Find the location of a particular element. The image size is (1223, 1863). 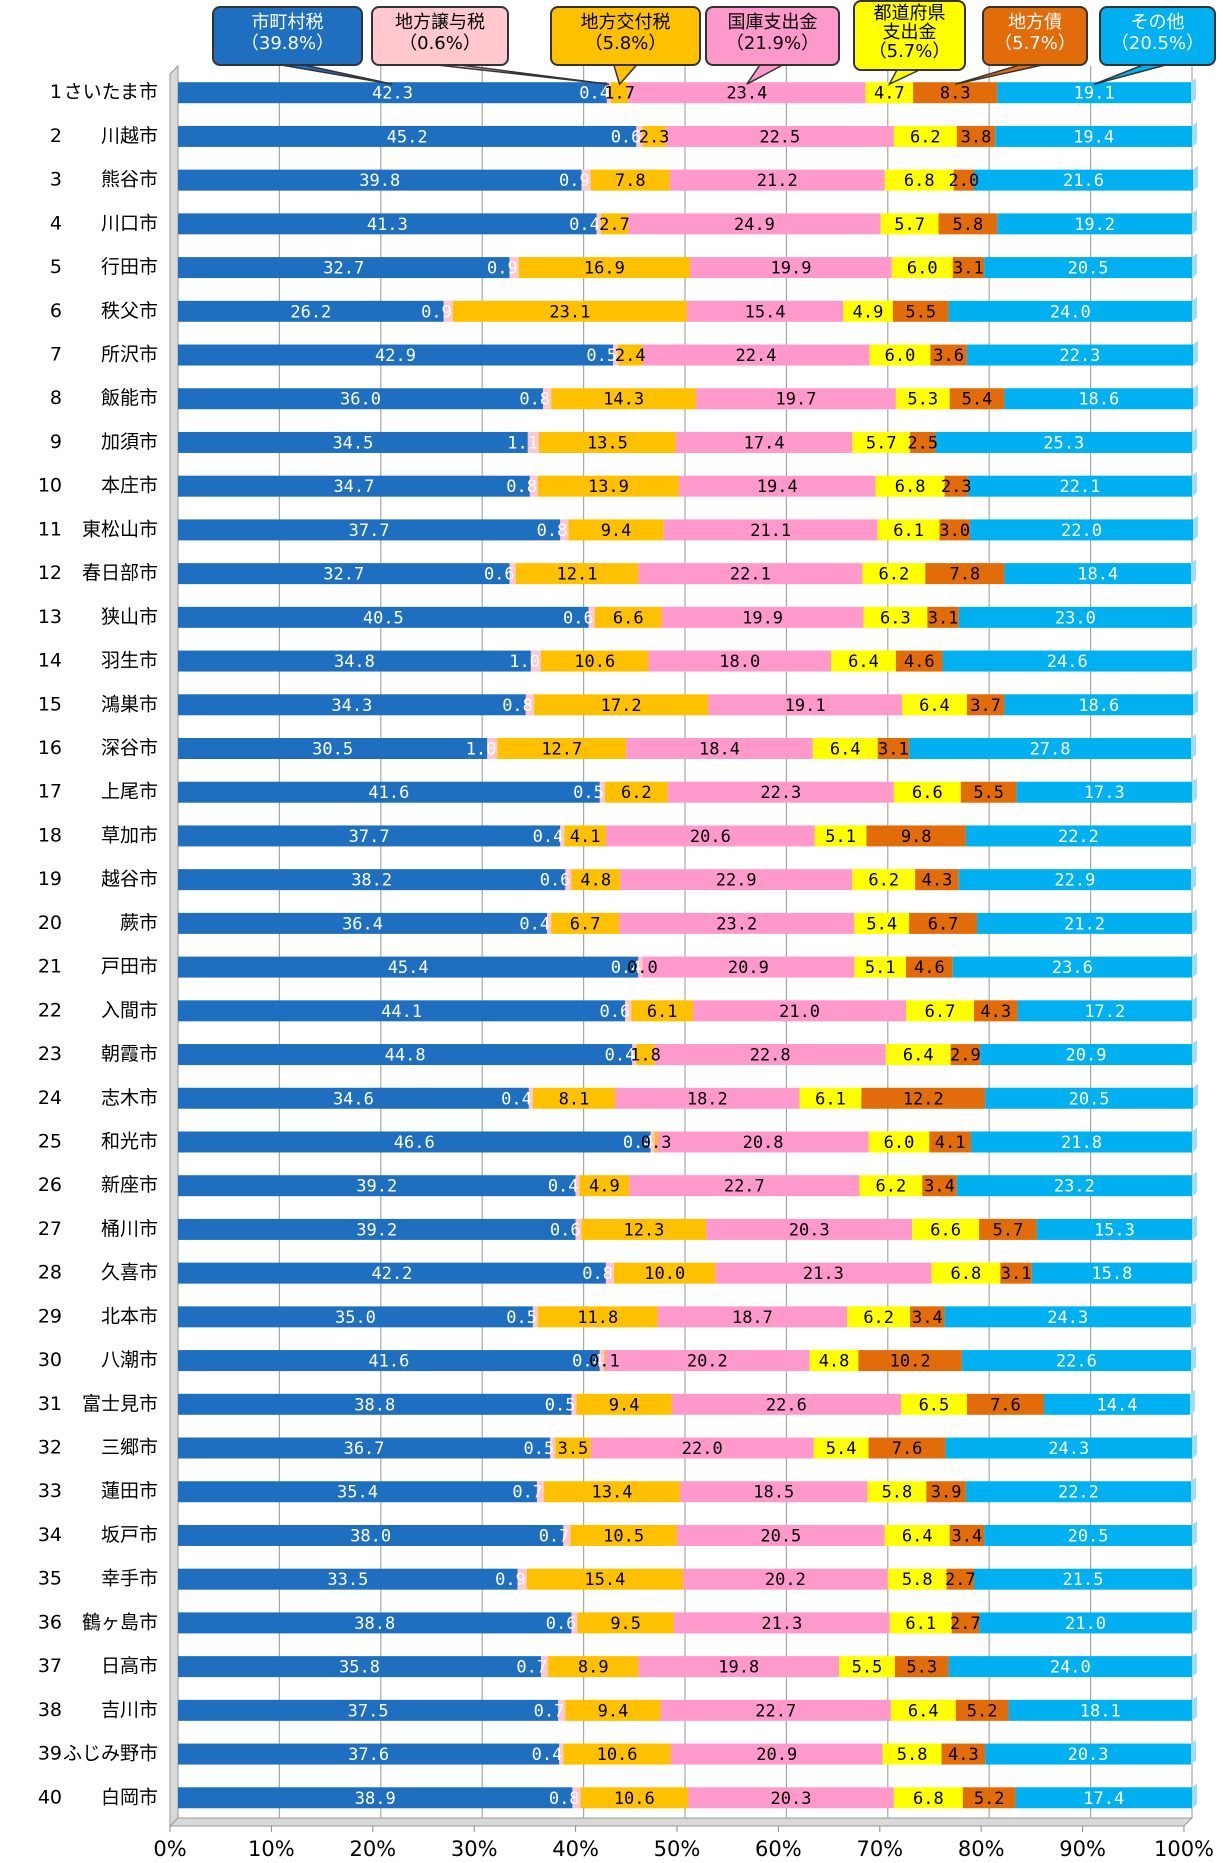

data-label: 22.7 is located at coordinates (775, 1711).